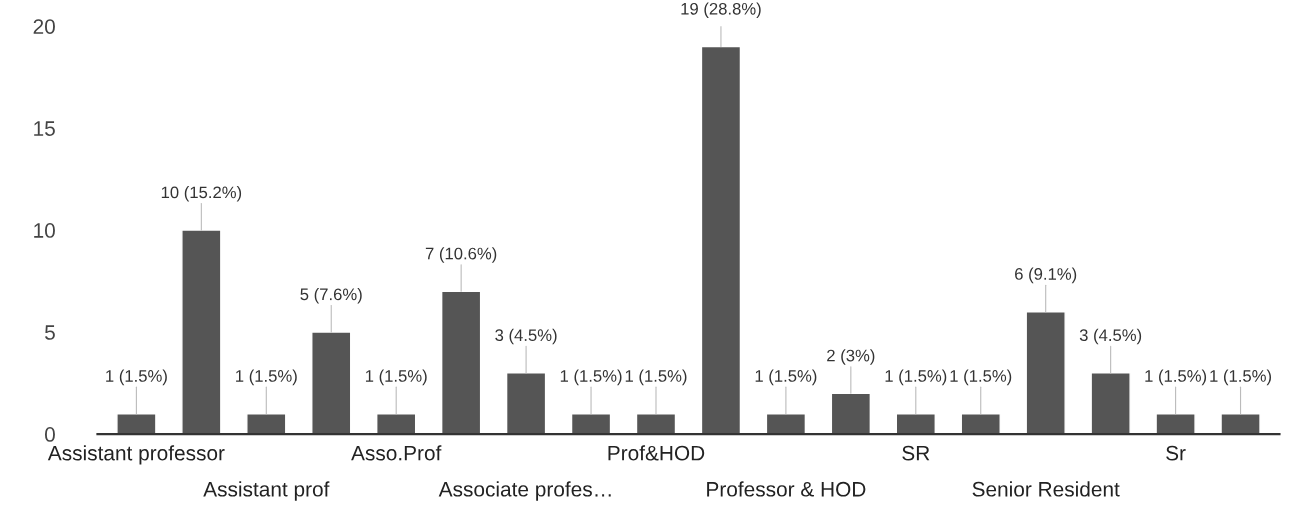 This screenshot has height=523, width=1299. Describe the element at coordinates (331, 296) in the screenshot. I see `data-label: 5 (7.6%)` at that location.